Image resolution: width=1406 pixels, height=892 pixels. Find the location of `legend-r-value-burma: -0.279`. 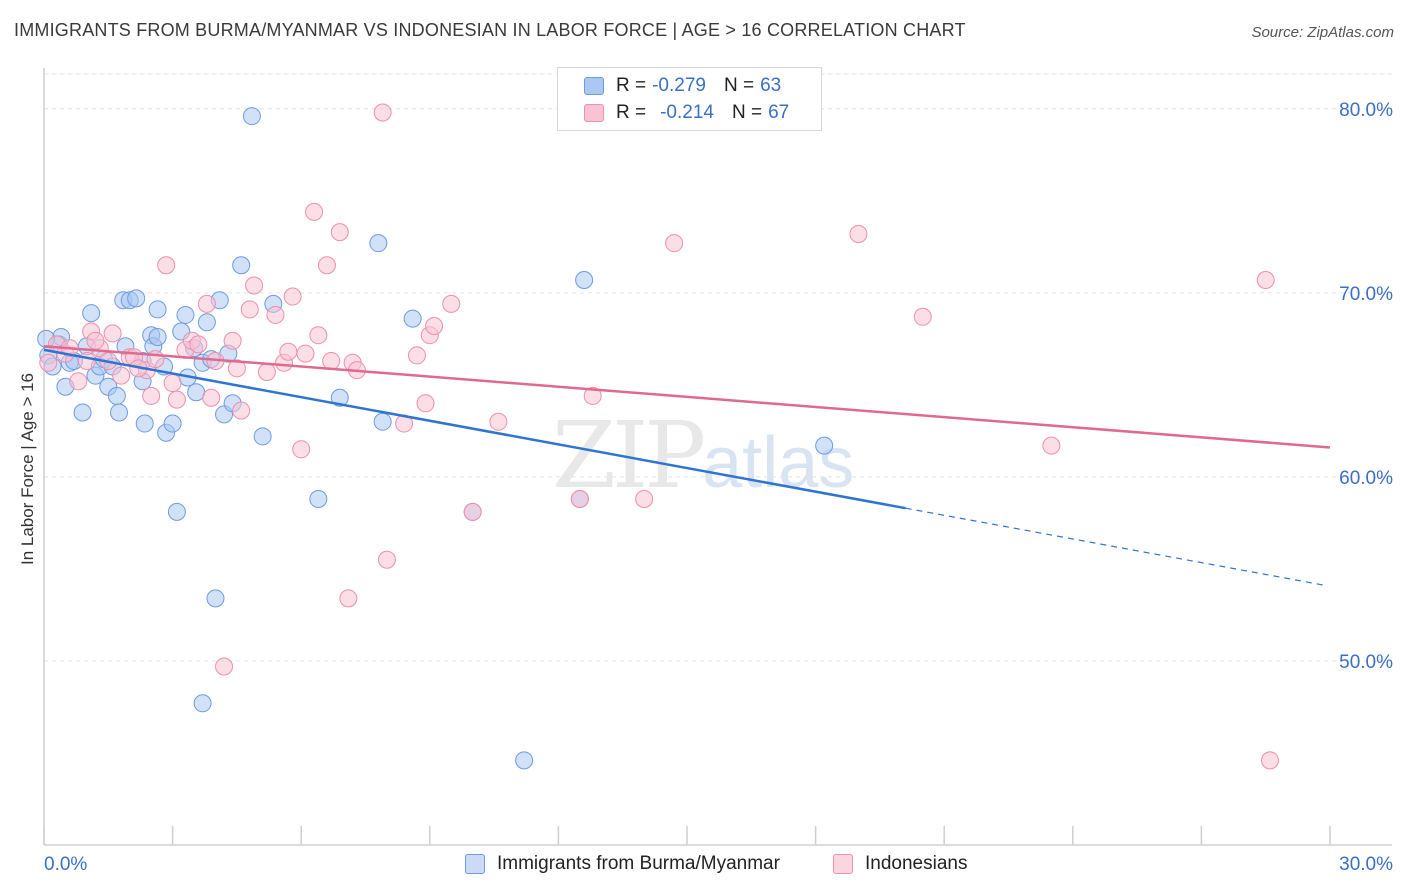

legend-r-value-burma: -0.279 is located at coordinates (679, 85).